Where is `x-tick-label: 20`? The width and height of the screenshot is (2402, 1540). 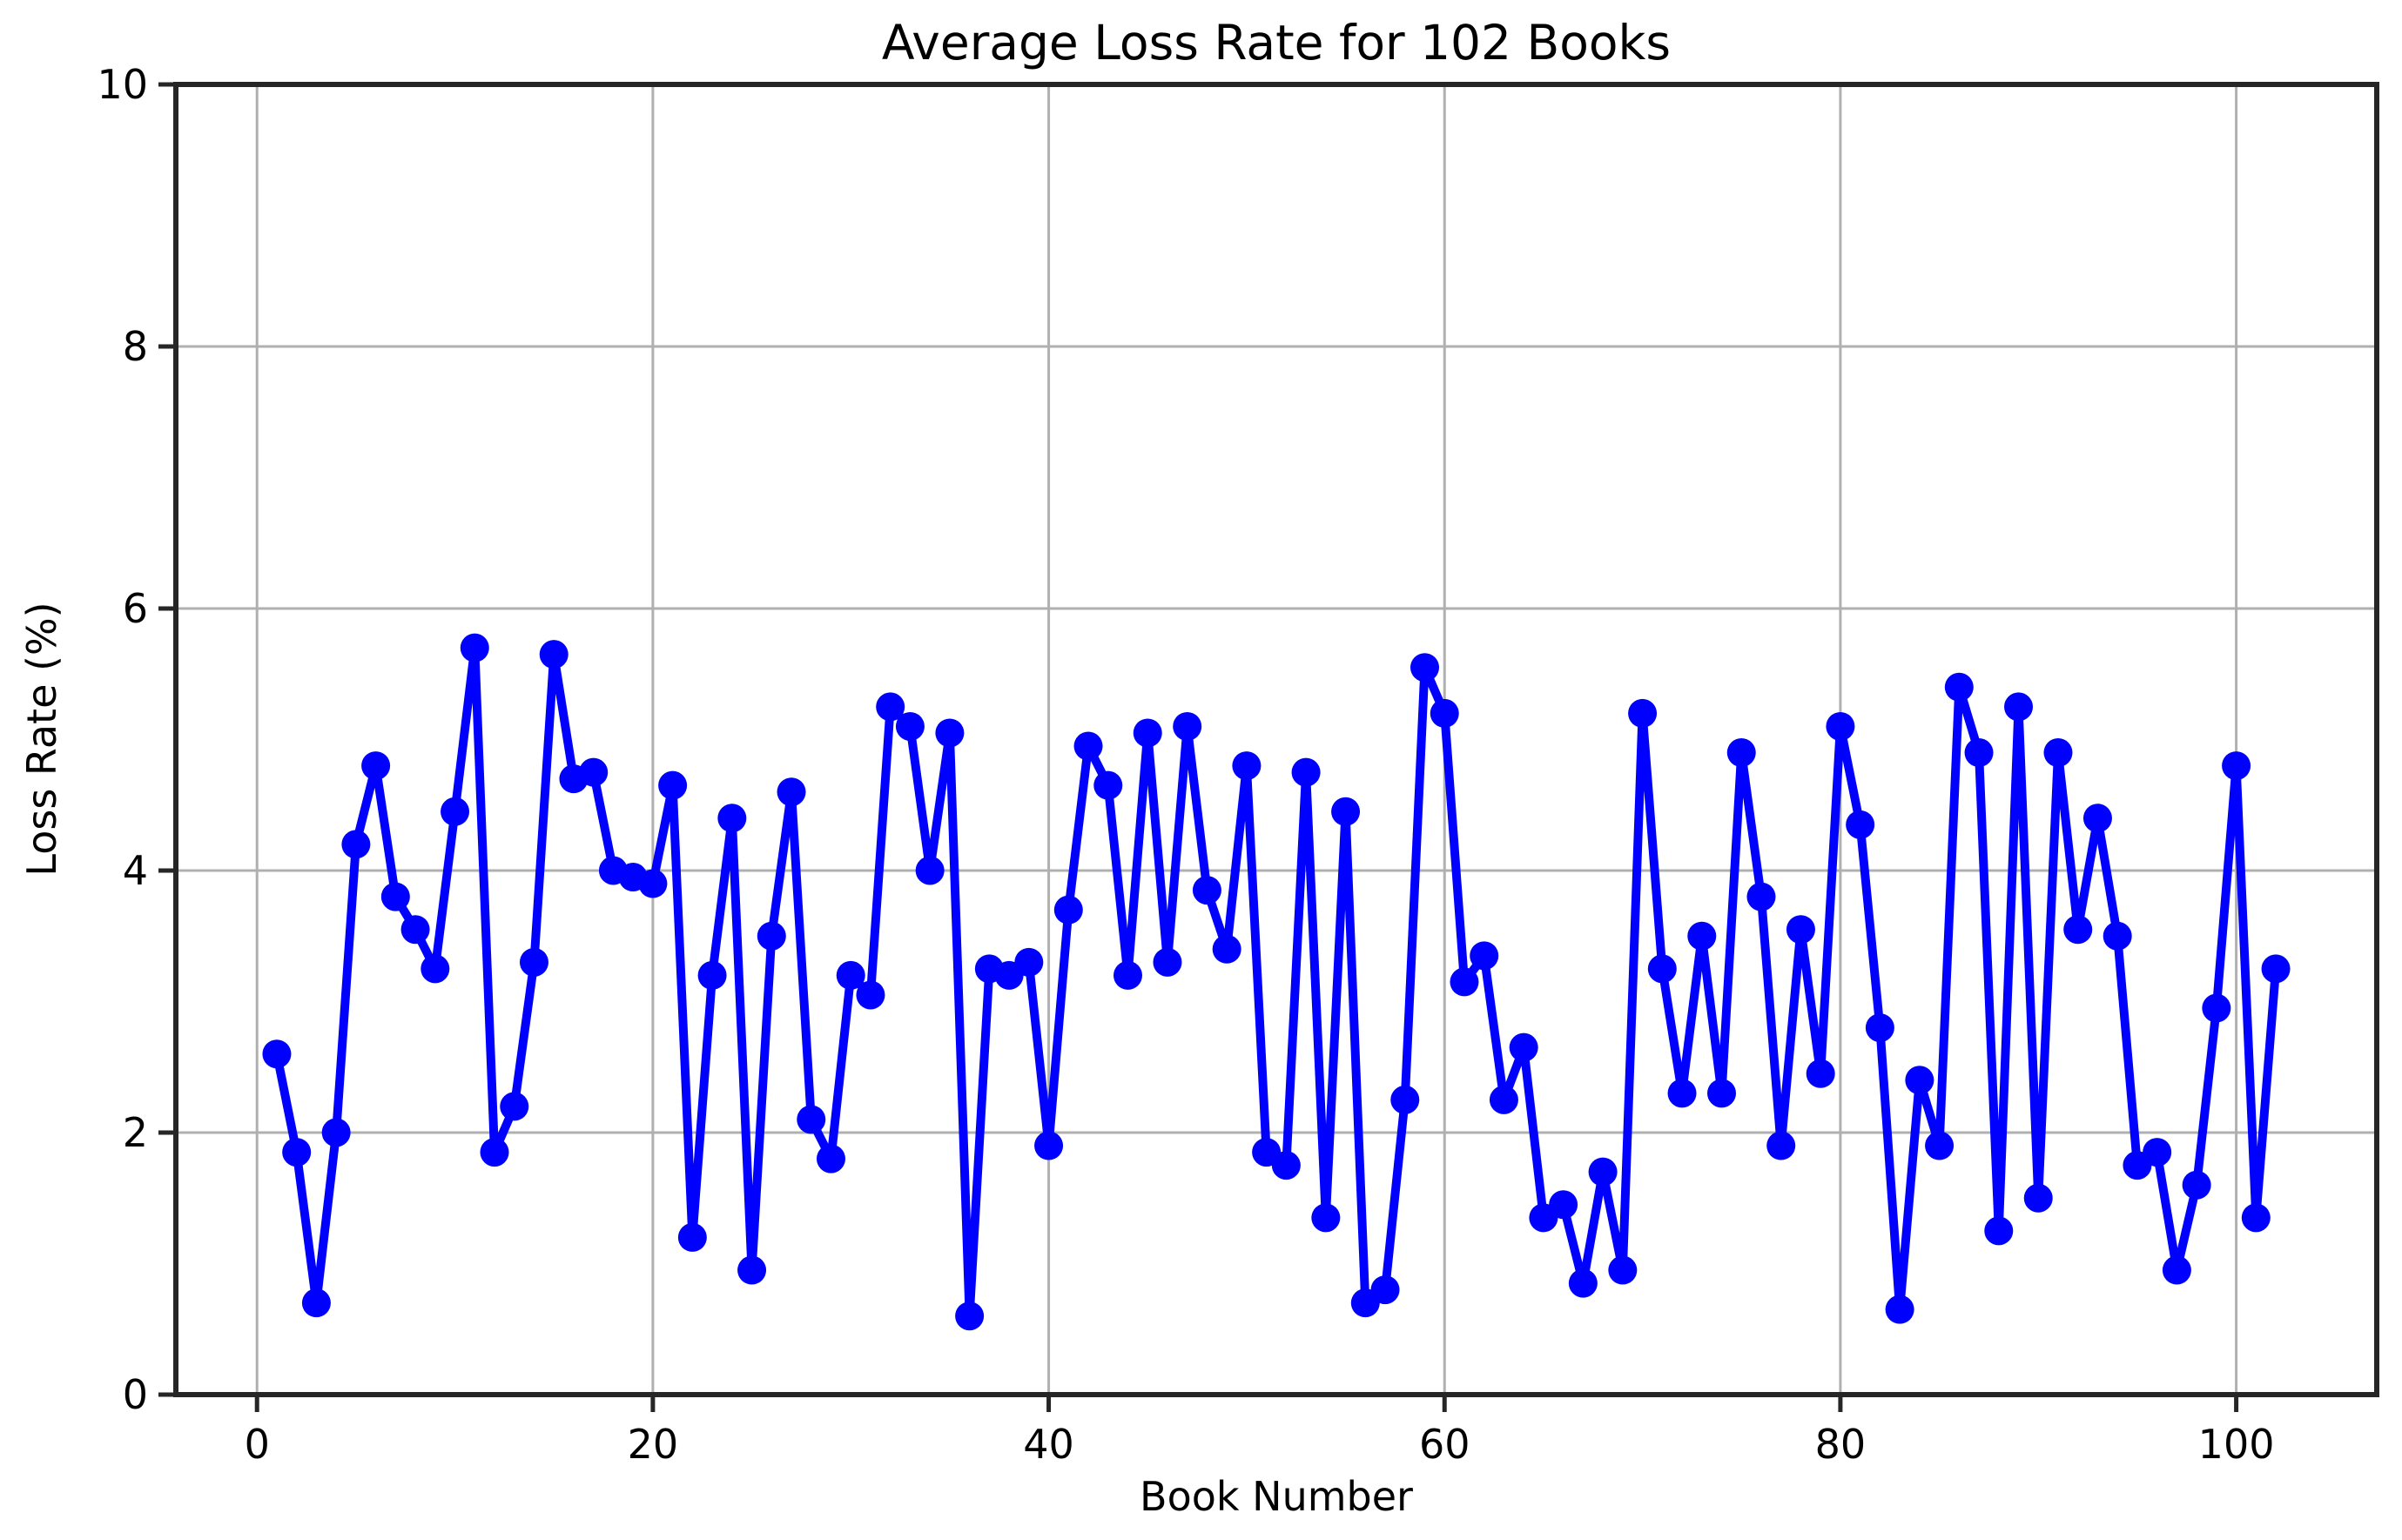
x-tick-label: 20 is located at coordinates (653, 1444).